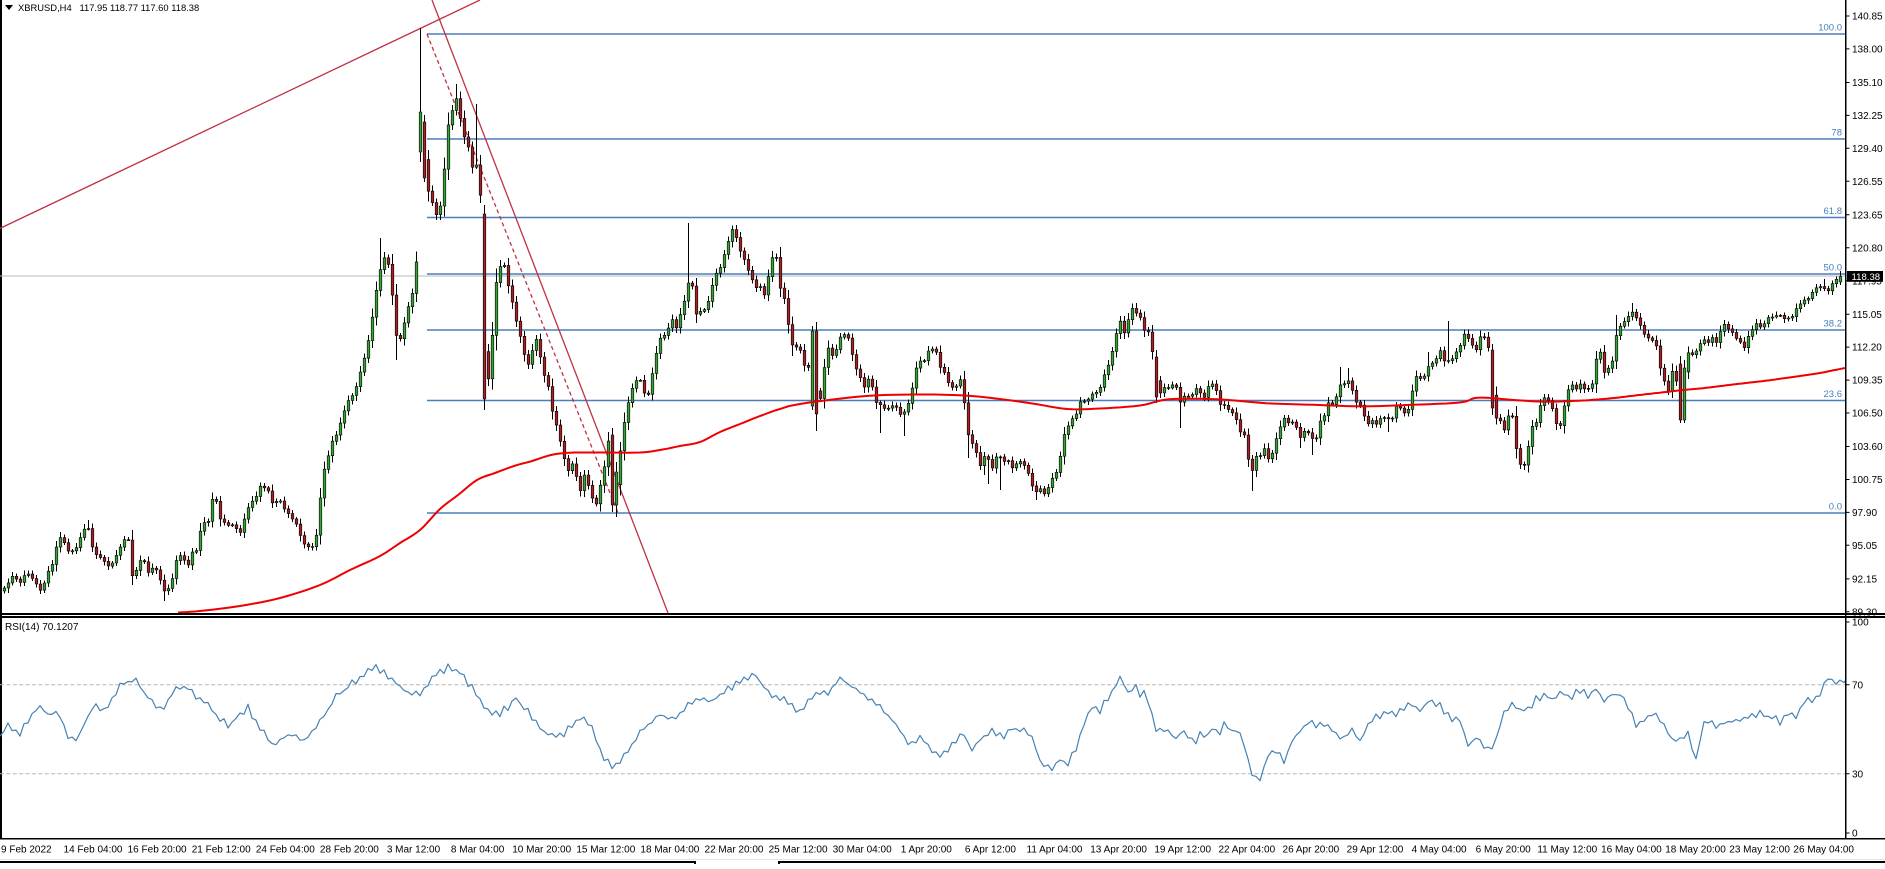 The image size is (1885, 869). I want to click on svg-text: 26 Apr 20:00, so click(1311, 850).